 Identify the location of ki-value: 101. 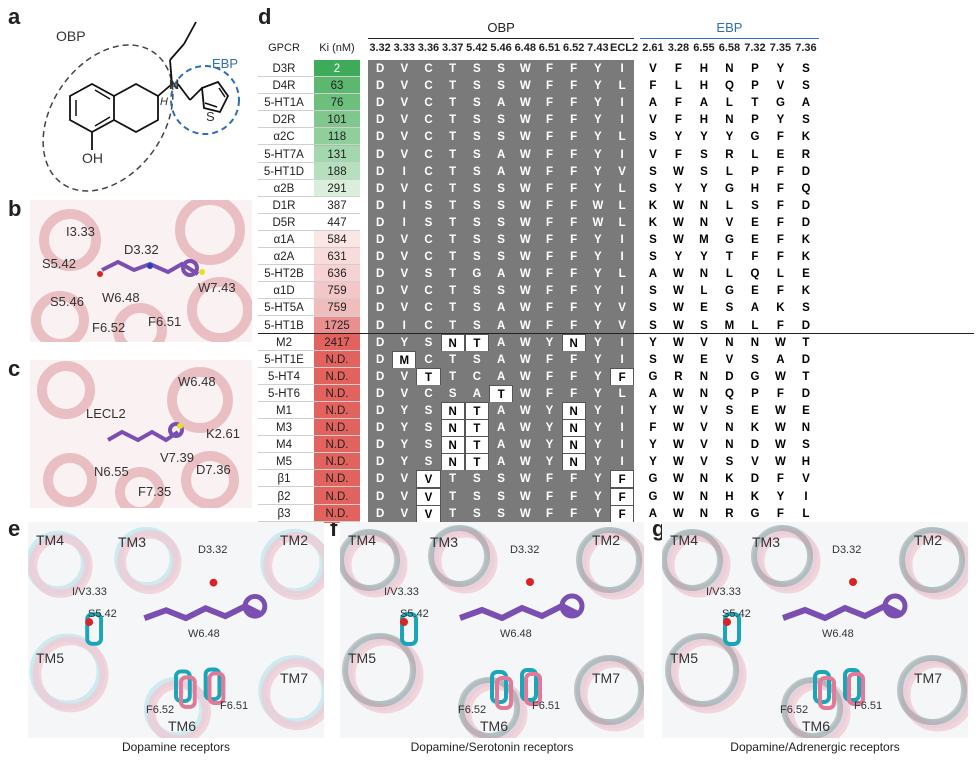
(337, 120).